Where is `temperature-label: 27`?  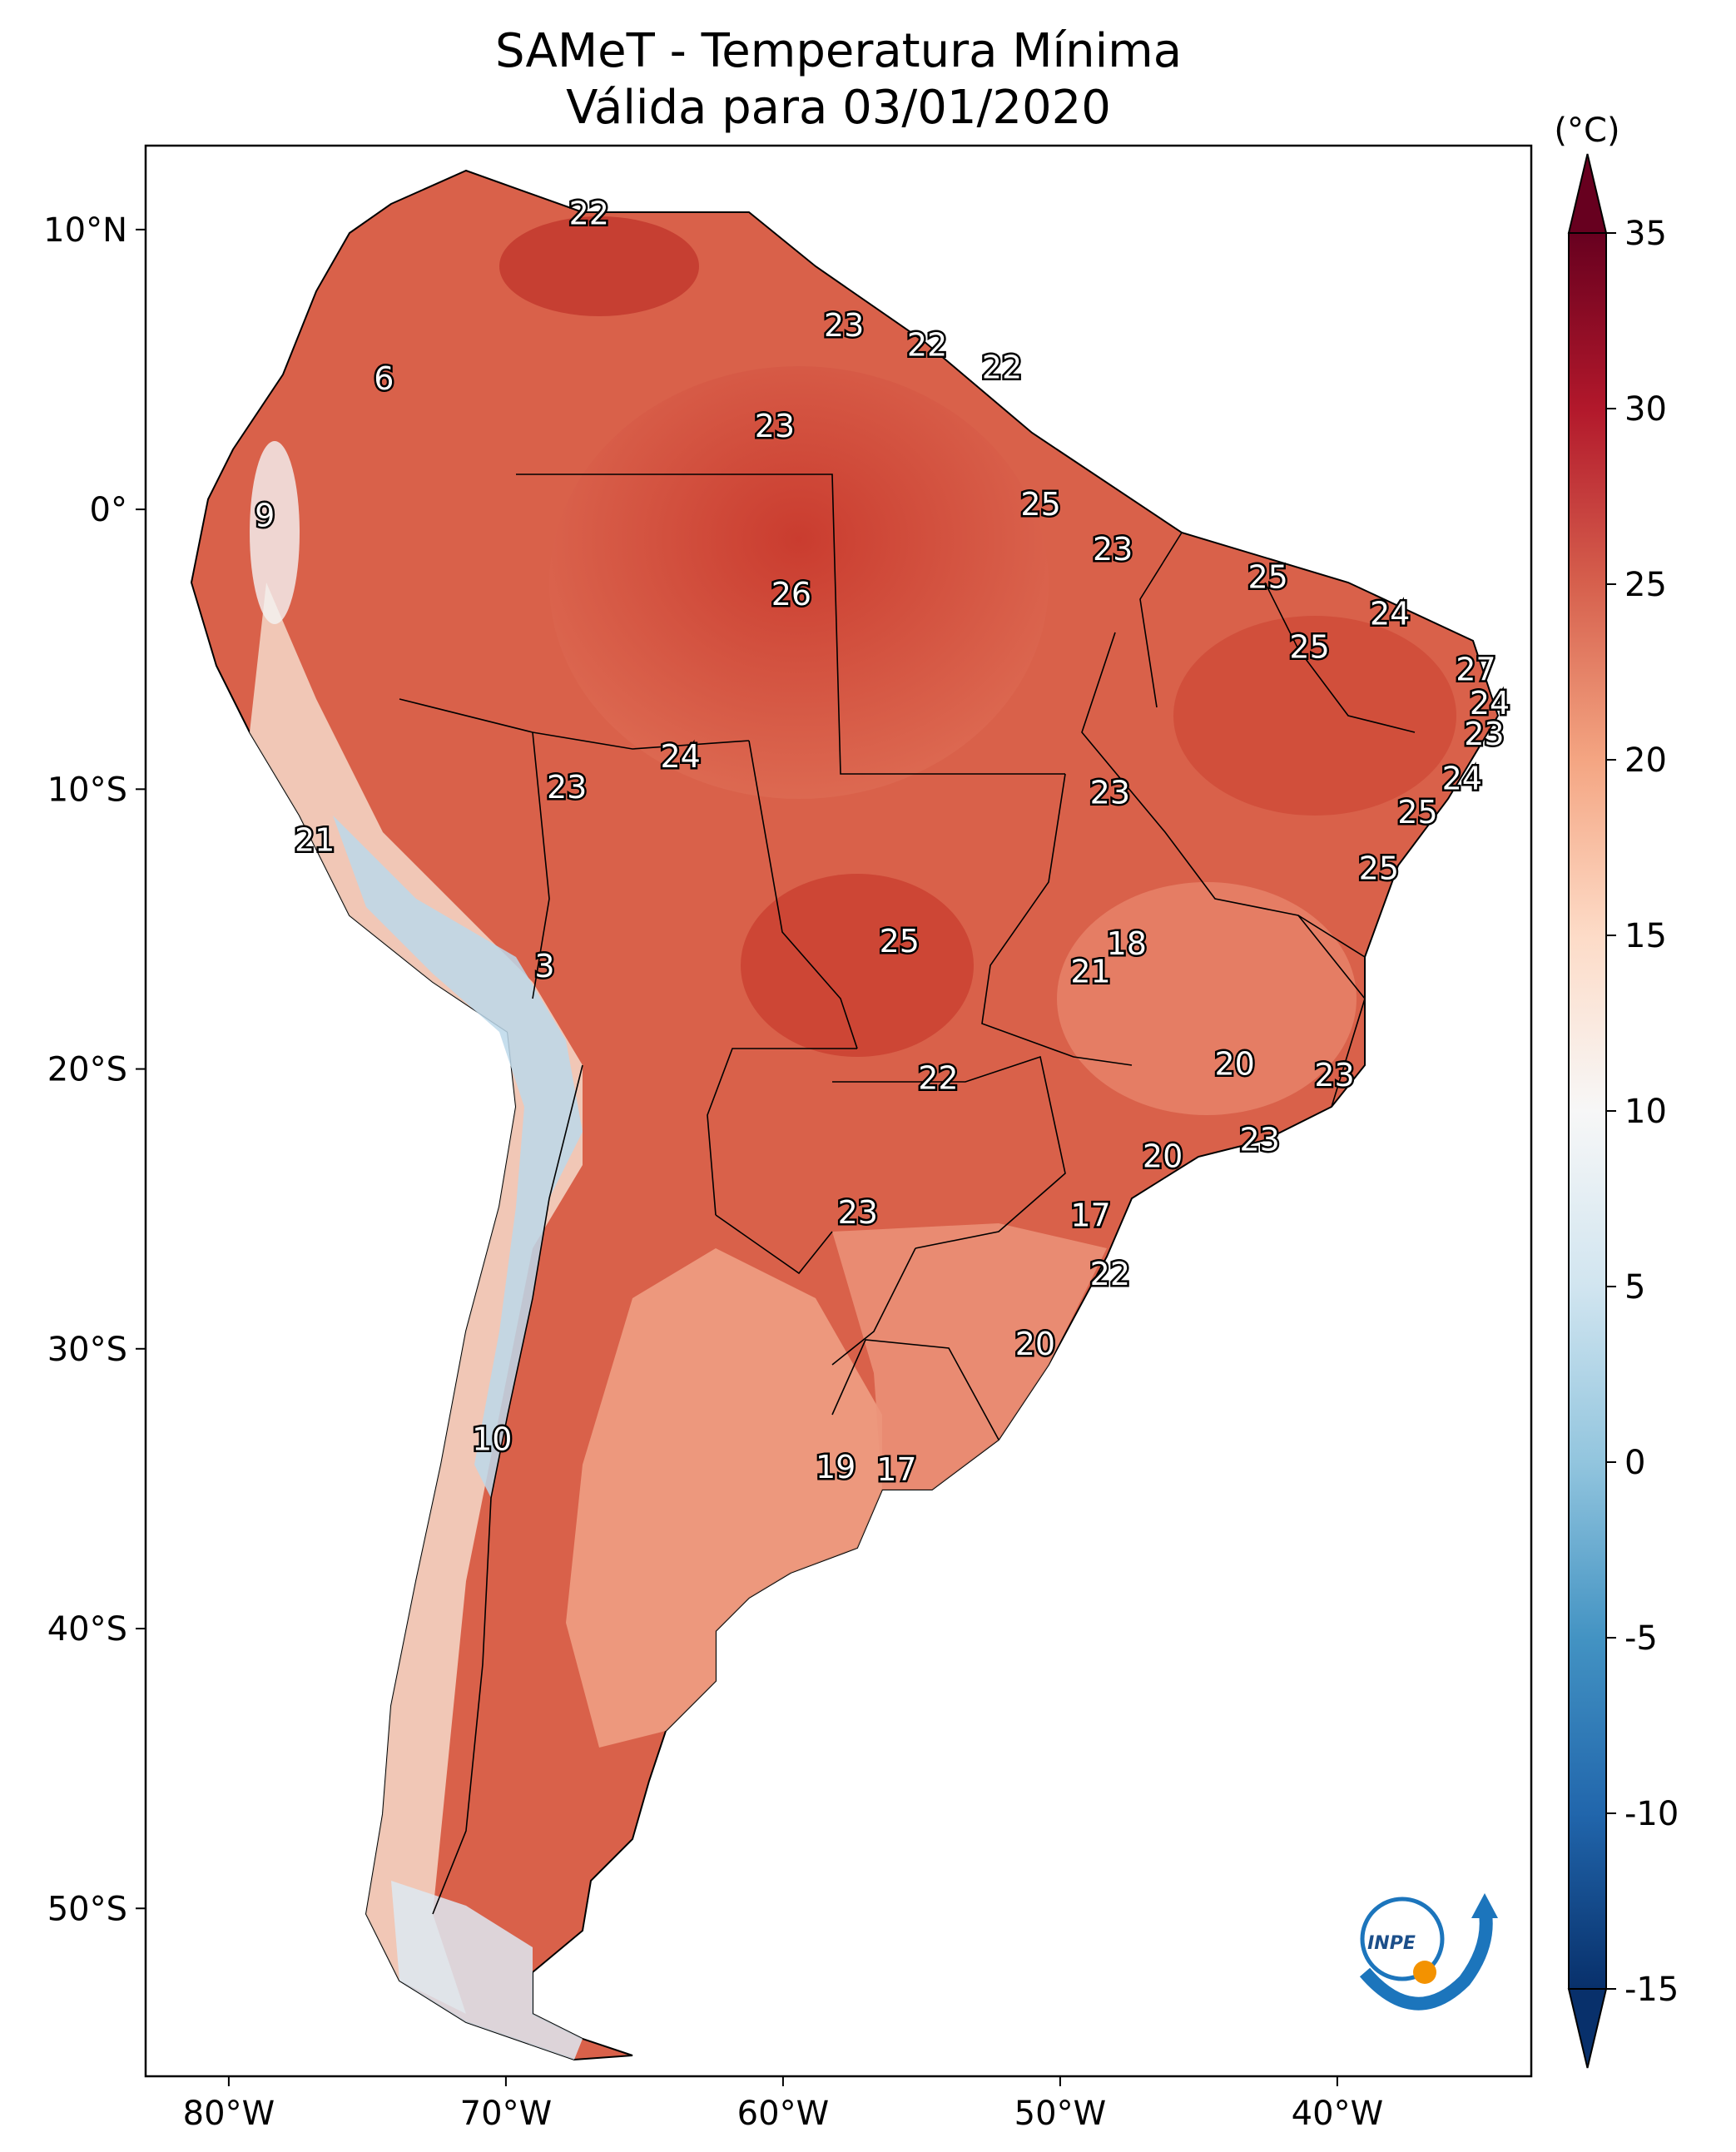
temperature-label: 27 is located at coordinates (1476, 670).